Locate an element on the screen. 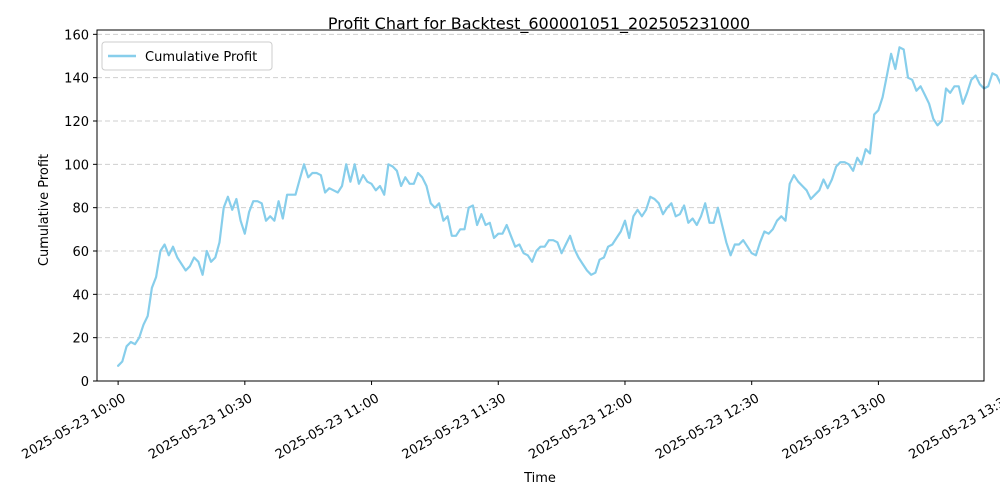 The image size is (1000, 500). y-tick-label: 140 is located at coordinates (76, 79).